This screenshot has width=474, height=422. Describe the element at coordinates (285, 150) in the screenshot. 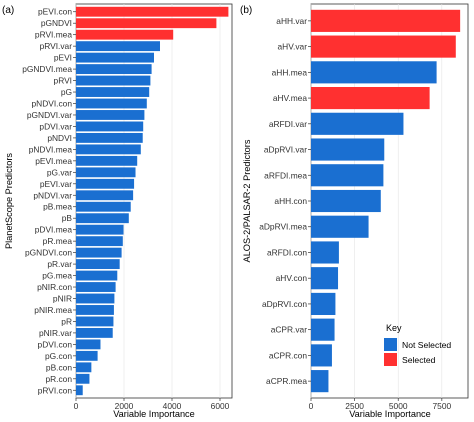

I see `panel-b-category-label-adprvi-var: aDpRVI.var` at that location.